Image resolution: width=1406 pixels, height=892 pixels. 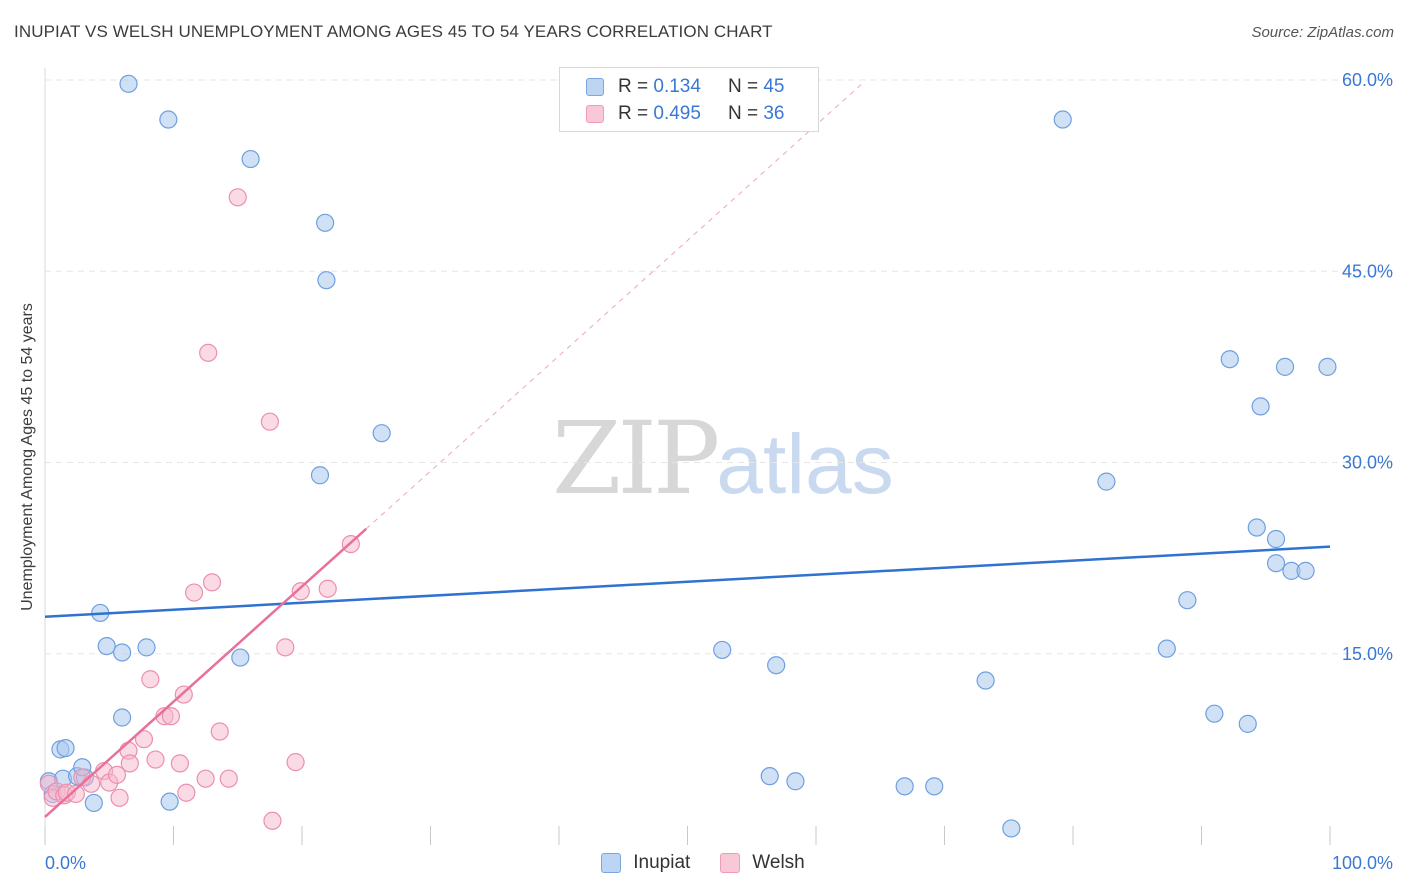 What do you see at coordinates (774, 113) in the screenshot?
I see `legend-n-value-welsh: 36` at bounding box center [774, 113].